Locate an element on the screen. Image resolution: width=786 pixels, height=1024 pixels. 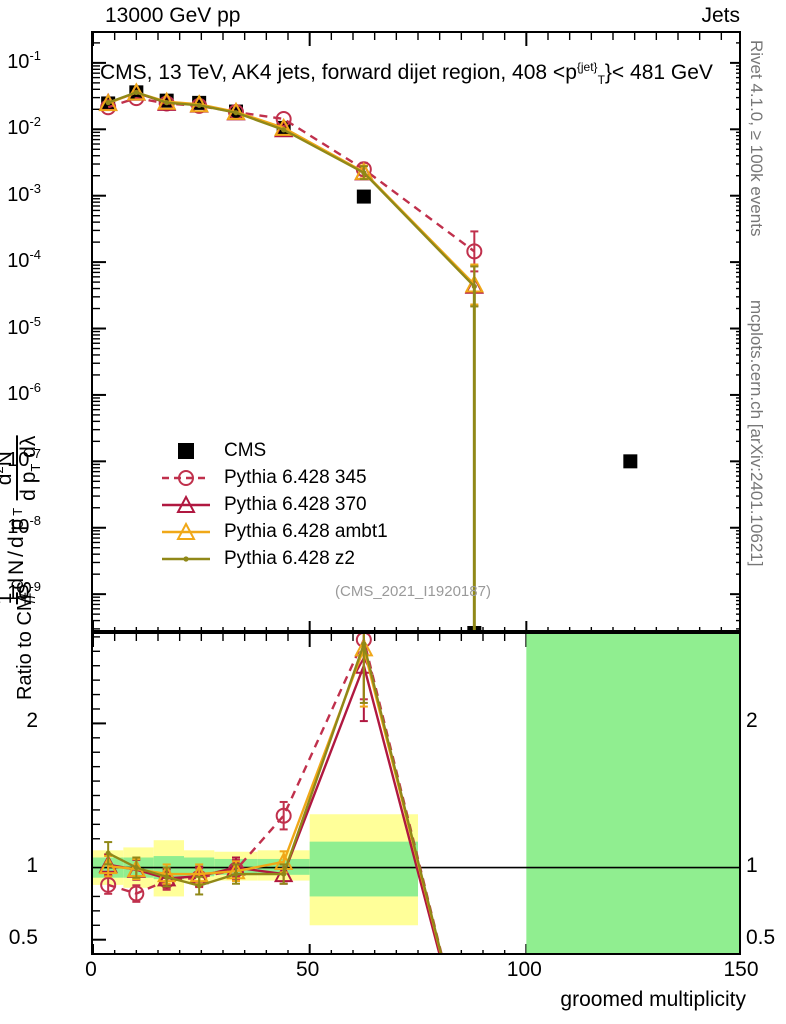
legend-key-circle-open-icon is located at coordinates (186, 478).